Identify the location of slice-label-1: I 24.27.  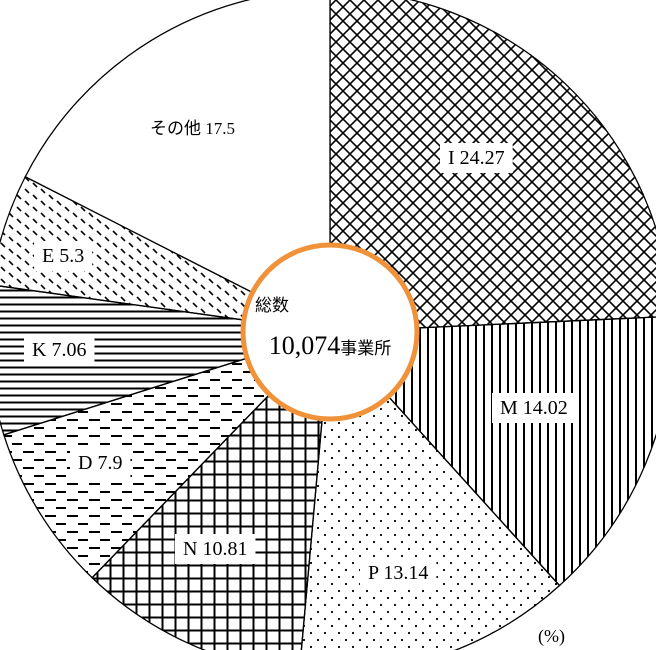
(476, 158).